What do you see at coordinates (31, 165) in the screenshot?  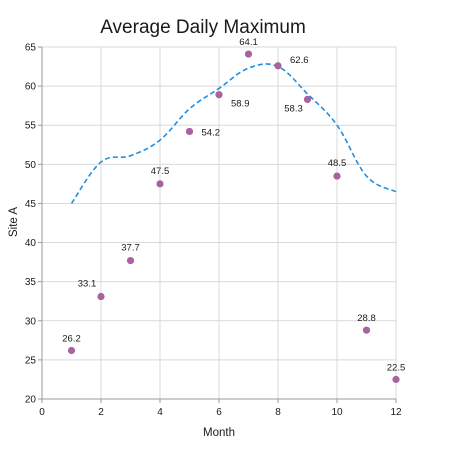 I see `y-tick-label: 50` at bounding box center [31, 165].